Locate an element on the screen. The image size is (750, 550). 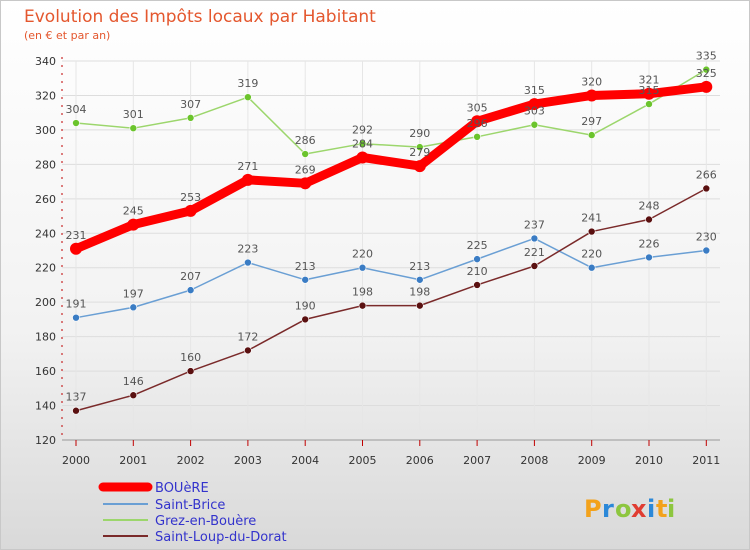
data-label: 321 is located at coordinates (649, 80).